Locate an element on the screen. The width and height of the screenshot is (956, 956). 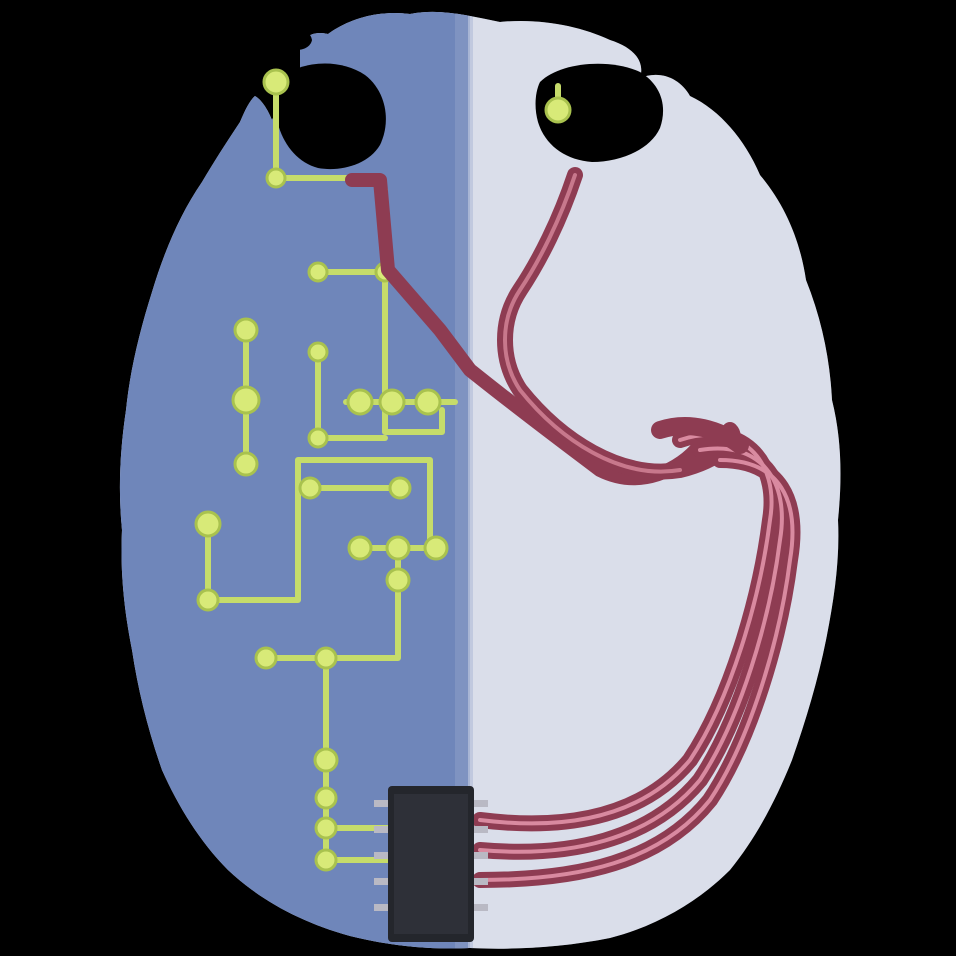
top-hole-left is located at coordinates (330, 116).